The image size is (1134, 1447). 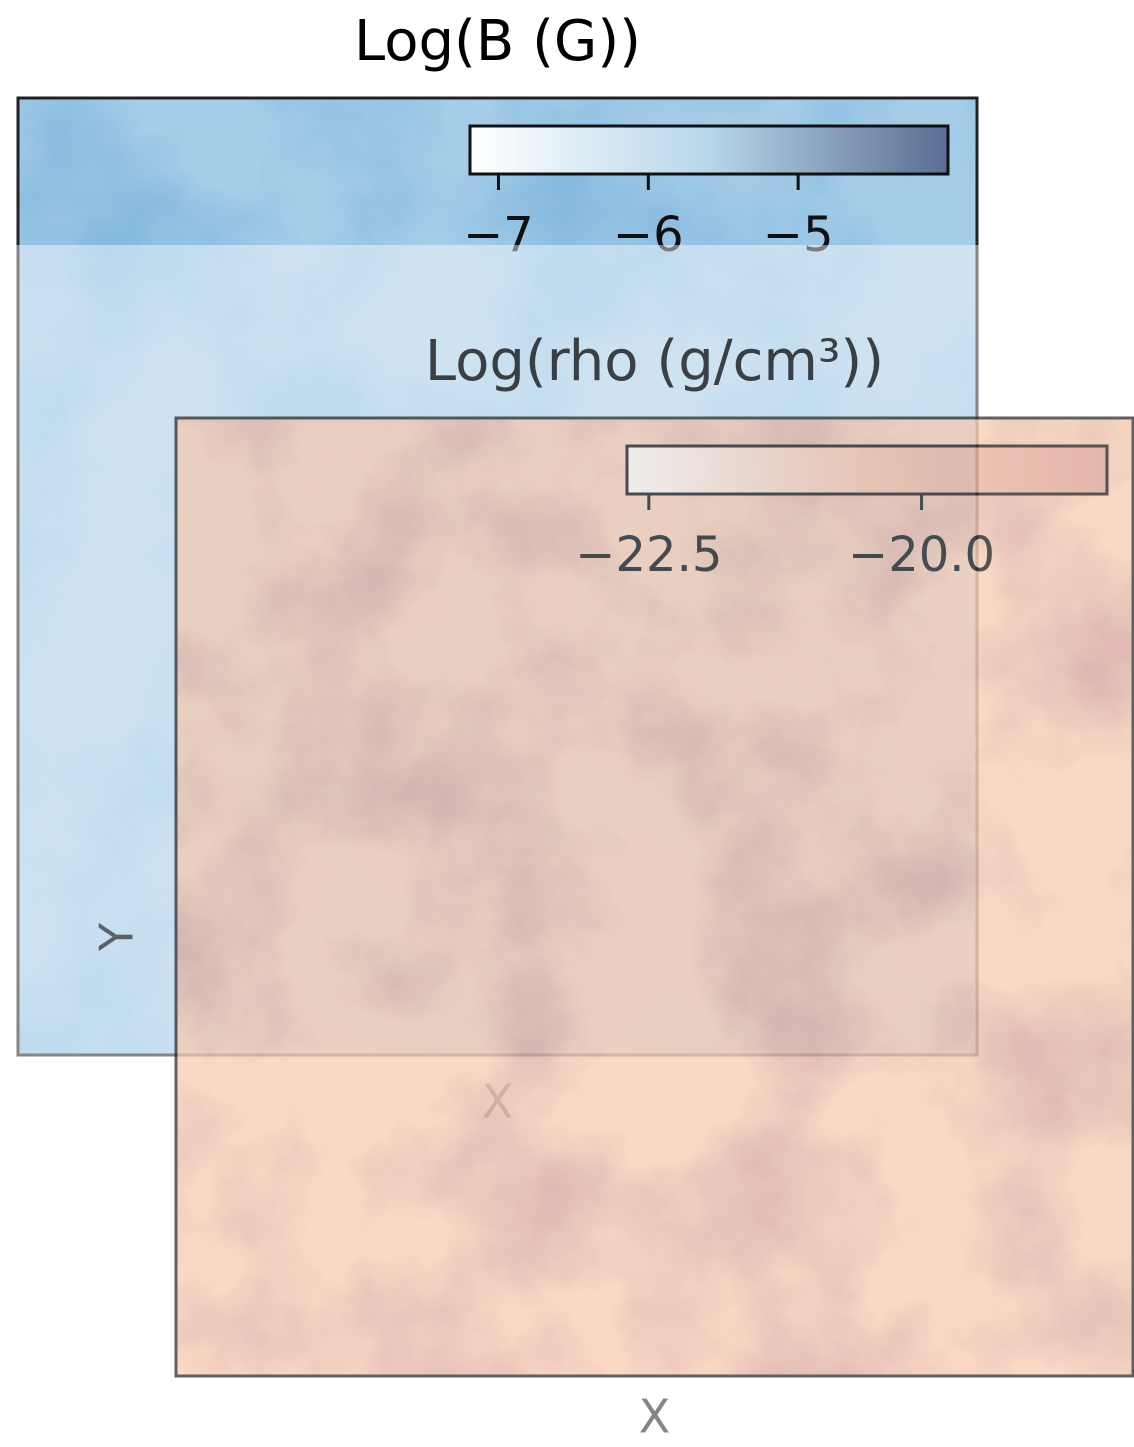 I want to click on y-axis-label: Y, so click(x=117, y=937).